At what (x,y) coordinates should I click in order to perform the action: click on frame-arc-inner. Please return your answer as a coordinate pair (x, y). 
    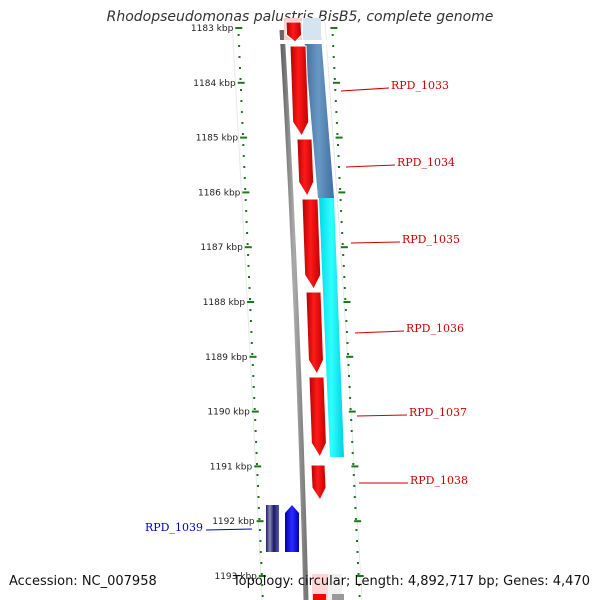
    Looking at the image, I should click on (247, 310).